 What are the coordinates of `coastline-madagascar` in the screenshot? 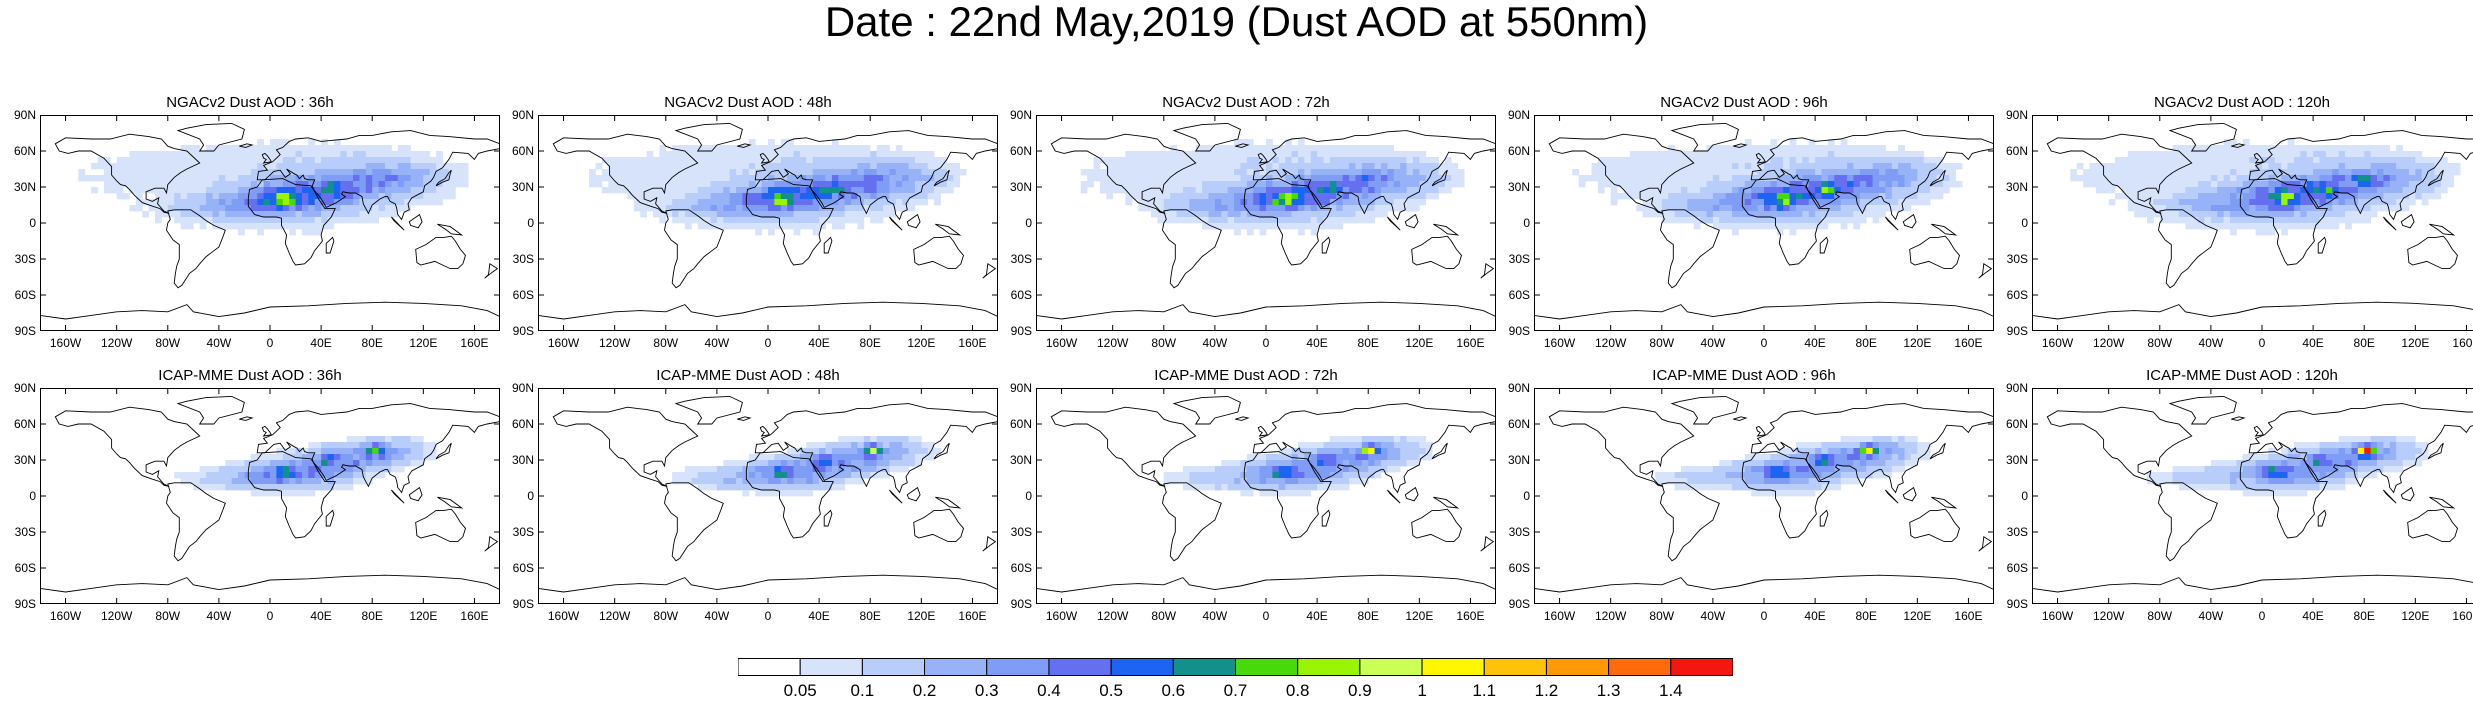 It's located at (330, 245).